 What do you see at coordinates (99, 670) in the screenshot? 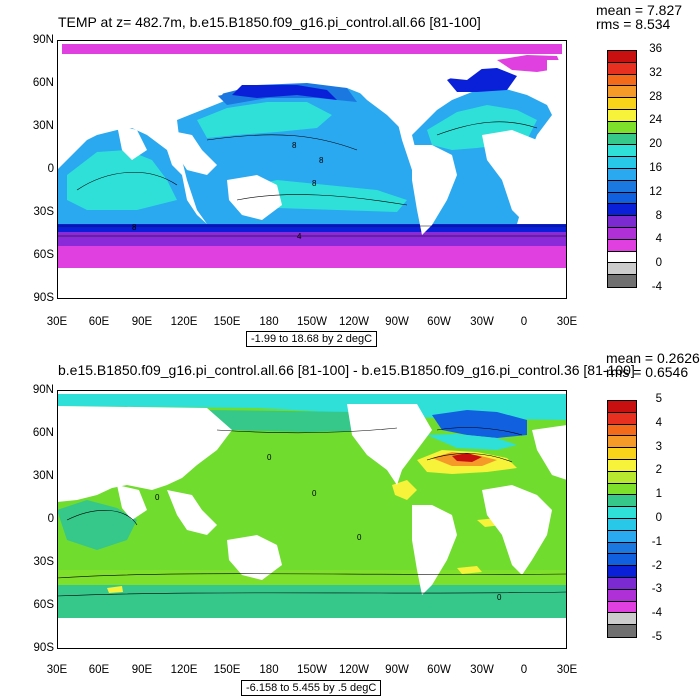
I see `panel2-lon-label: 60E` at bounding box center [99, 670].